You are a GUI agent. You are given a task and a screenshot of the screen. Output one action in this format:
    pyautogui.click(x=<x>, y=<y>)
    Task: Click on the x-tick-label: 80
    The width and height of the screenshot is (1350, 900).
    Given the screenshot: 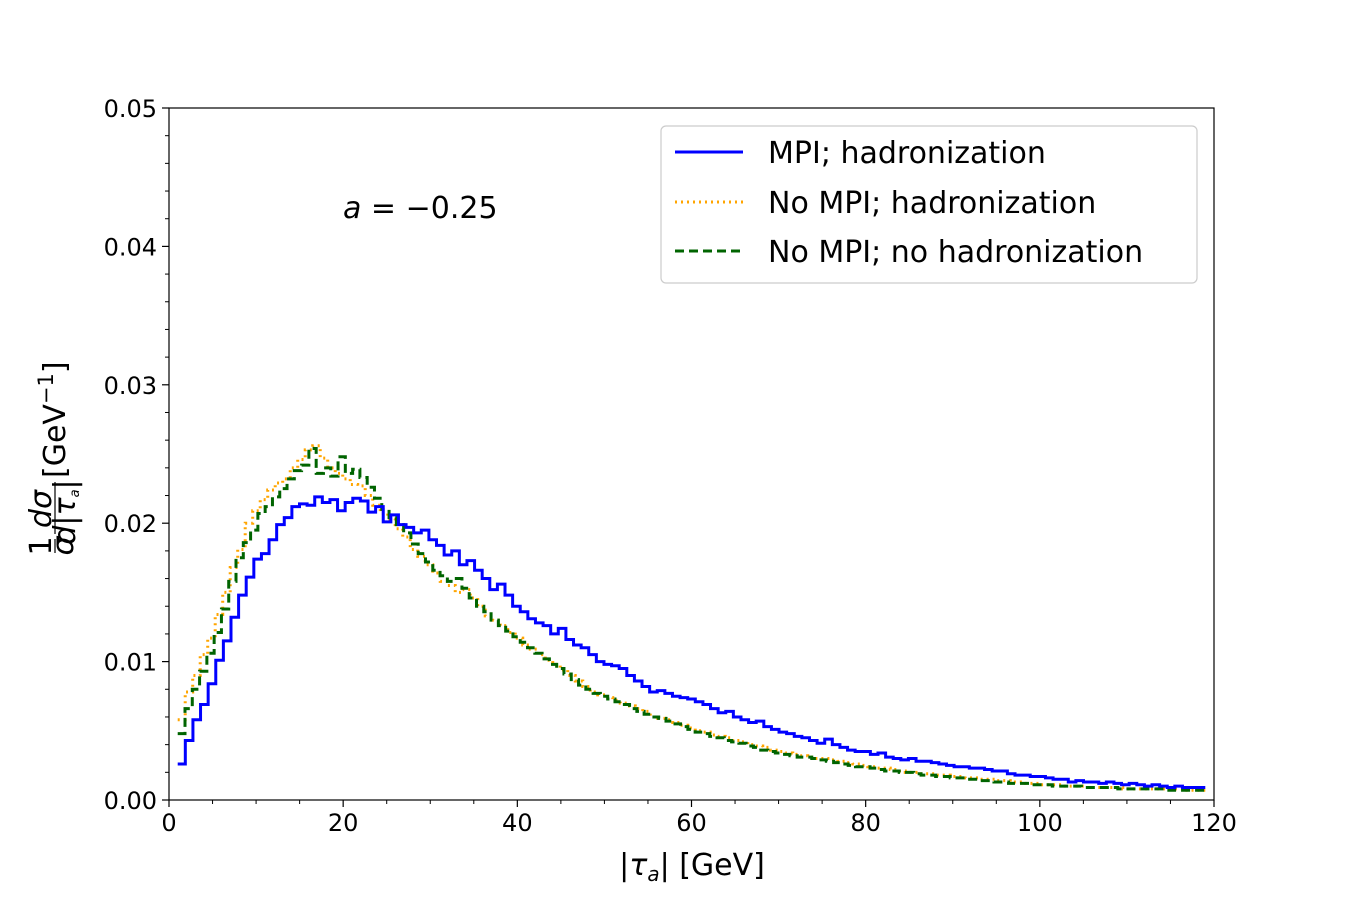 What is the action you would take?
    pyautogui.click(x=865, y=823)
    